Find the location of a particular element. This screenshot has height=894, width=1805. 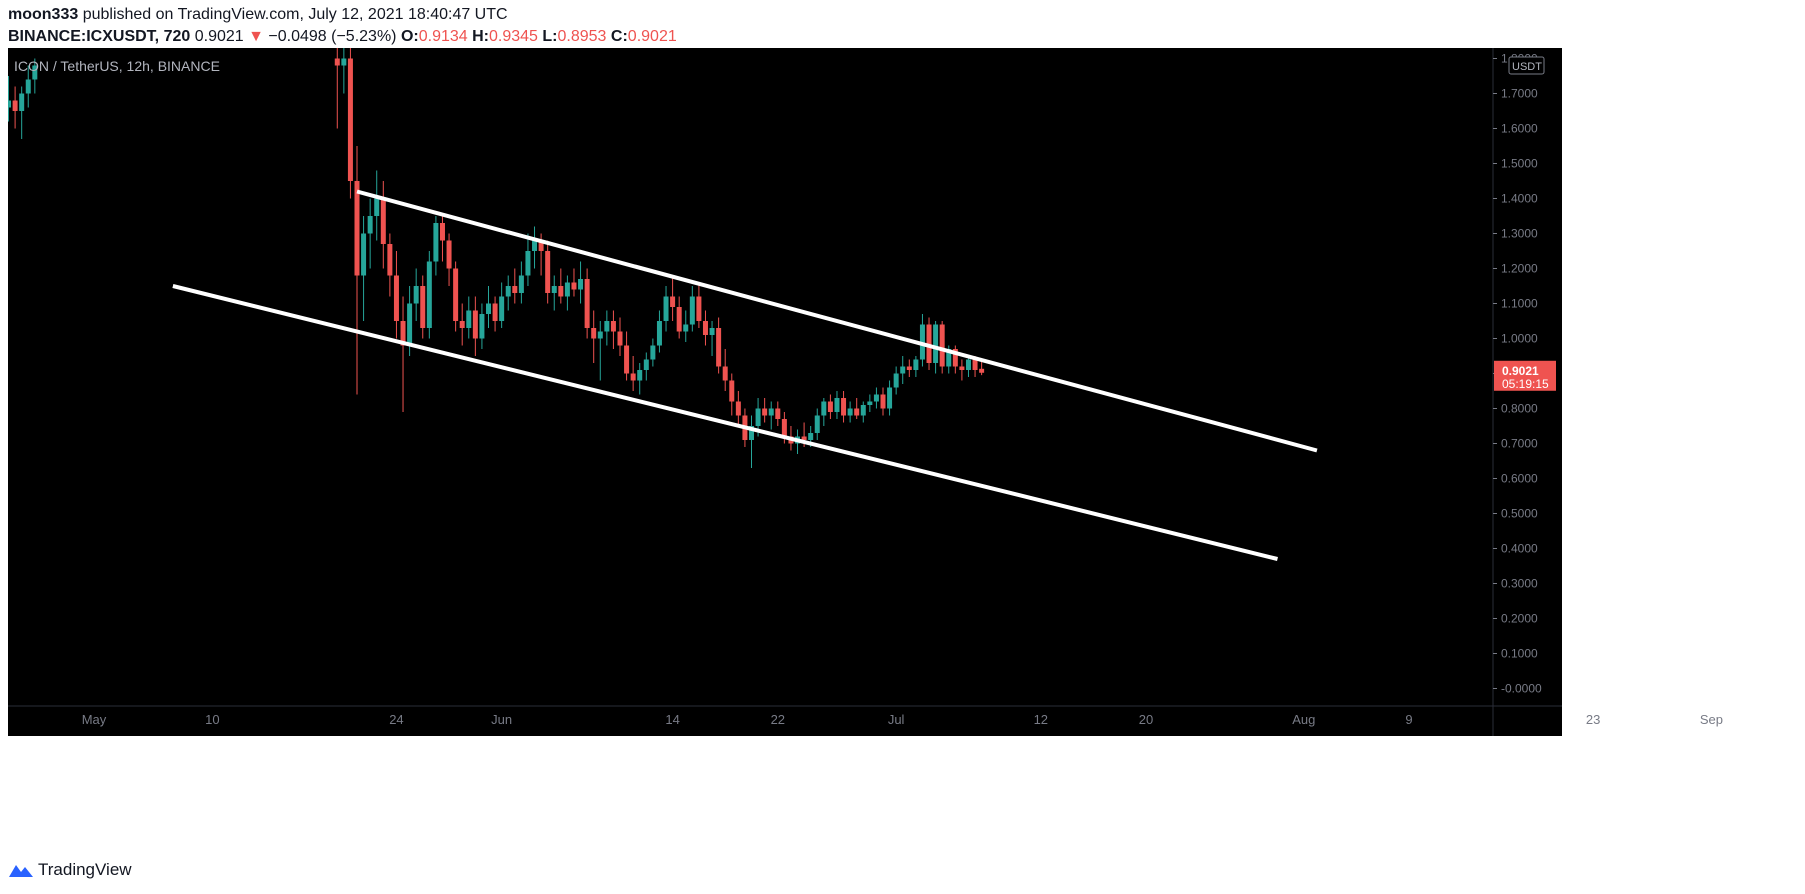

x-tick-label: 22 is located at coordinates (778, 719).